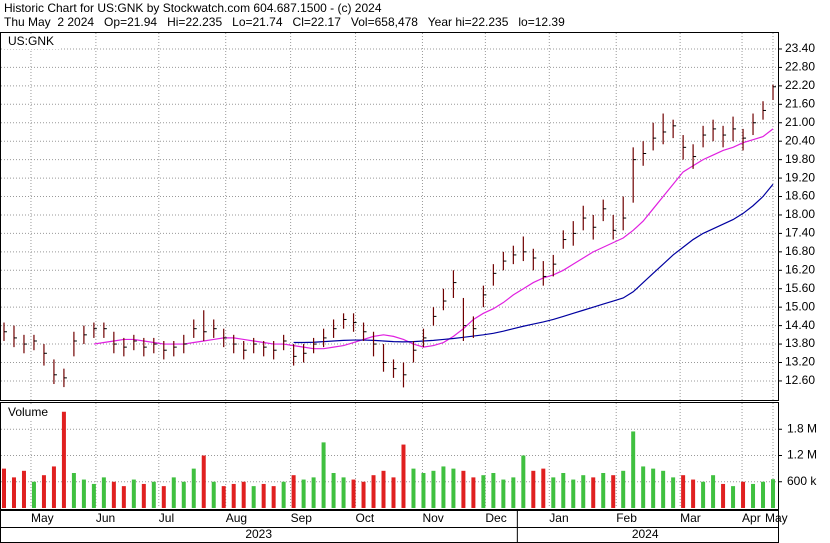  I want to click on x-tick-label: Jun, so click(105, 518).